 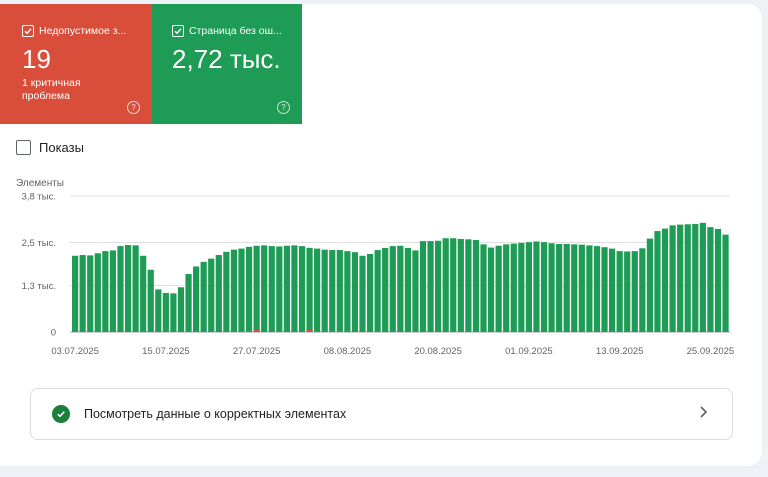 What do you see at coordinates (61, 147) in the screenshot?
I see `impressions-label: Показы` at bounding box center [61, 147].